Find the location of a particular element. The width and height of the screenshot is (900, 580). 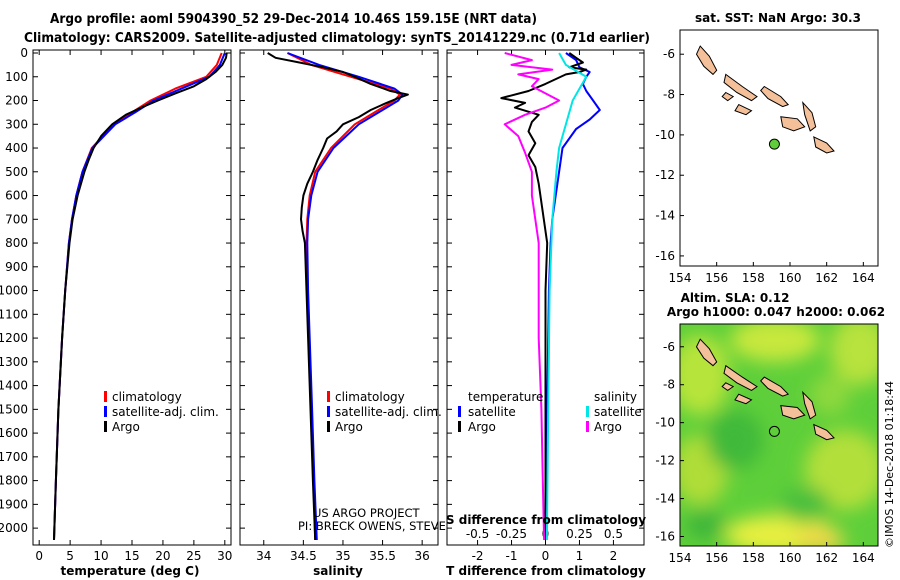

map-x-tick-label: 160 is located at coordinates (790, 278).